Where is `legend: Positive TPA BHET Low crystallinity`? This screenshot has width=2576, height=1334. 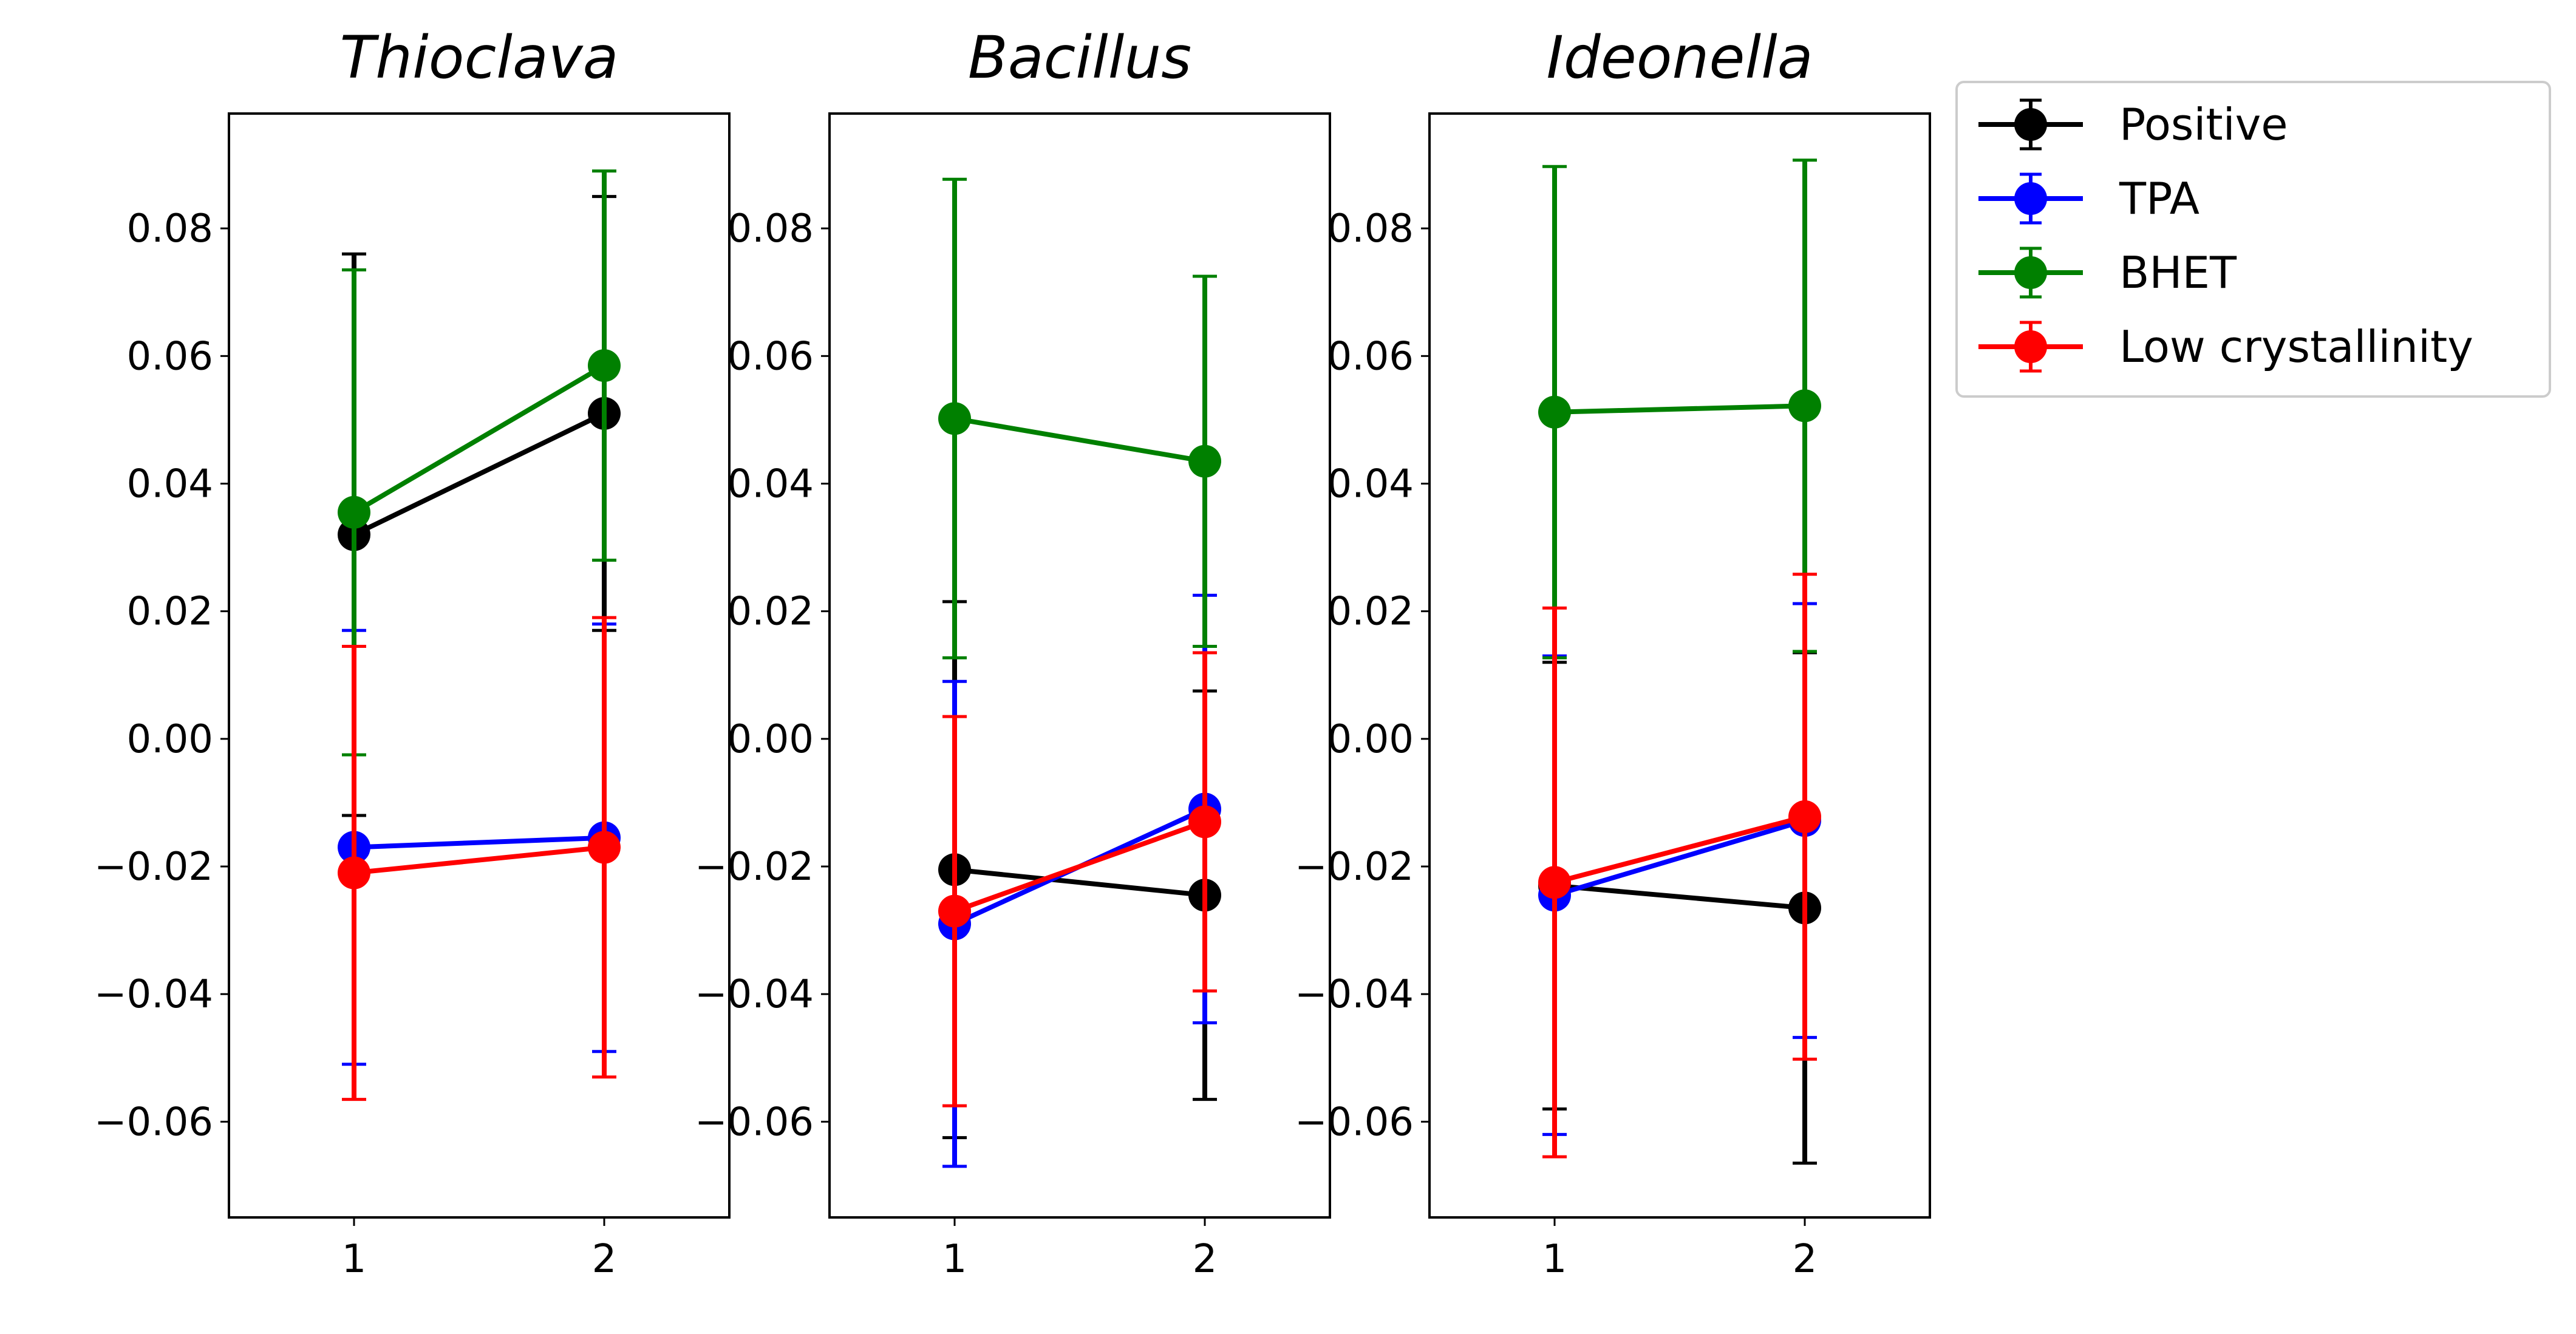 legend: Positive TPA BHET Low crystallinity is located at coordinates (2253, 239).